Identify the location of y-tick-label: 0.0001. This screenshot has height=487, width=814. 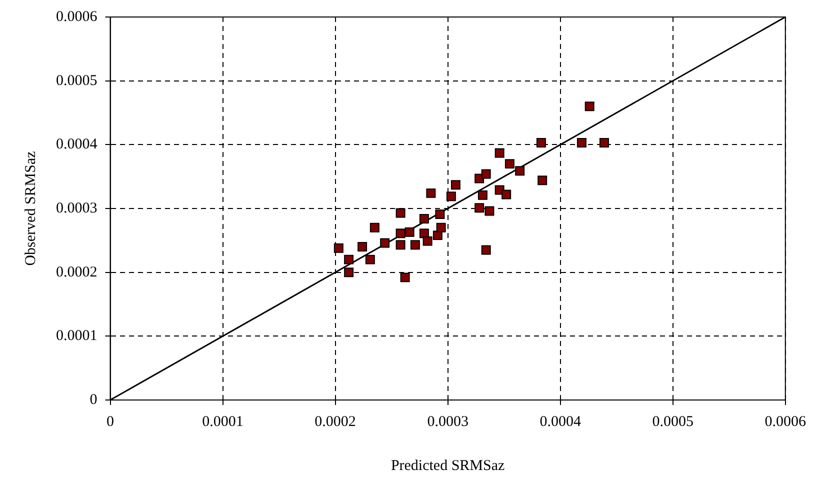
(77, 336).